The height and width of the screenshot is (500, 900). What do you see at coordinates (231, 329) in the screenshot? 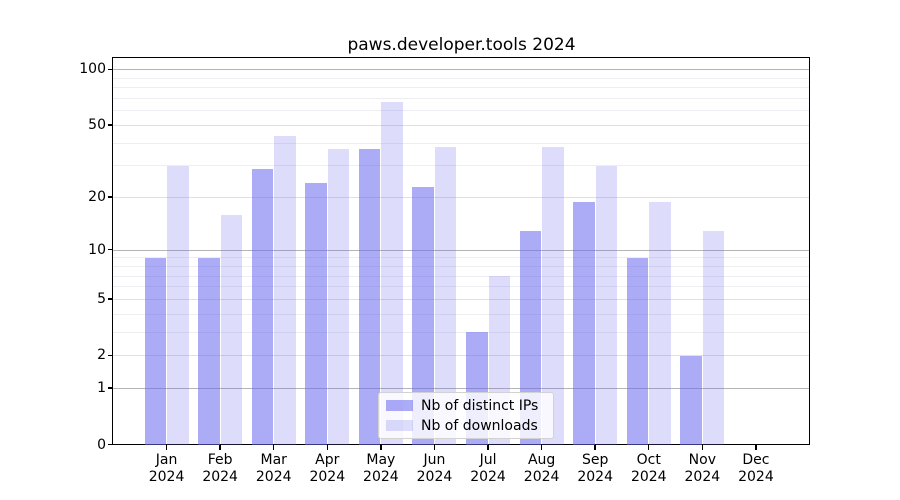
I see `bar-downloads-feb` at bounding box center [231, 329].